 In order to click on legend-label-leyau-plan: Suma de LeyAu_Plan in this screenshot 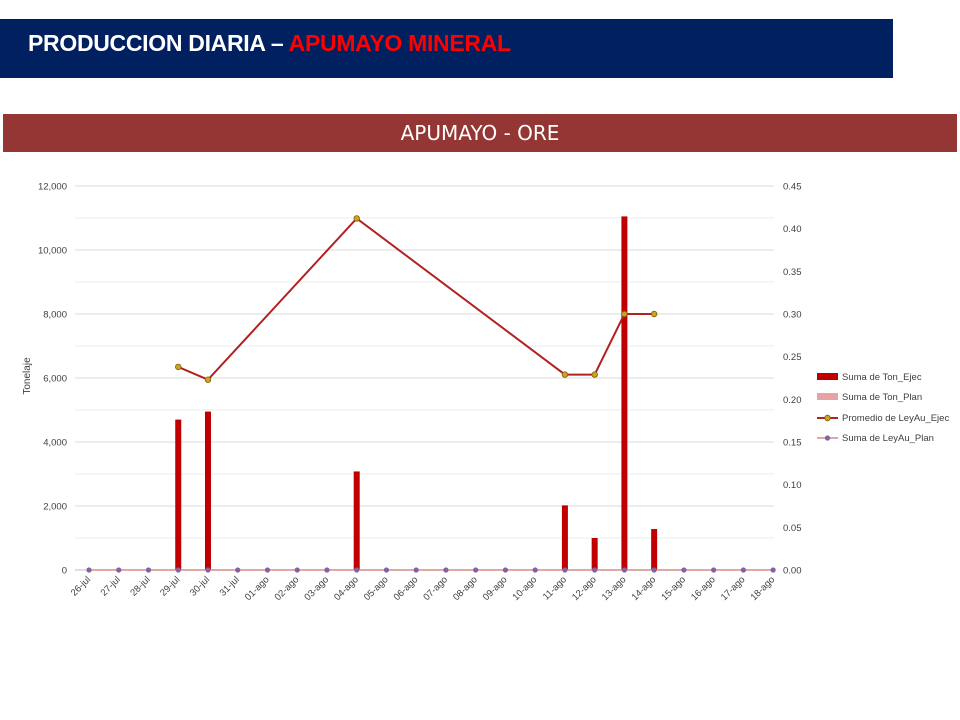, I will do `click(888, 438)`.